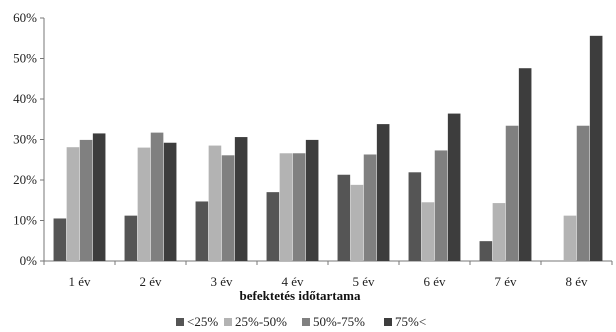 The height and width of the screenshot is (332, 616). What do you see at coordinates (221, 281) in the screenshot?
I see `x-tick-label: 3 év` at bounding box center [221, 281].